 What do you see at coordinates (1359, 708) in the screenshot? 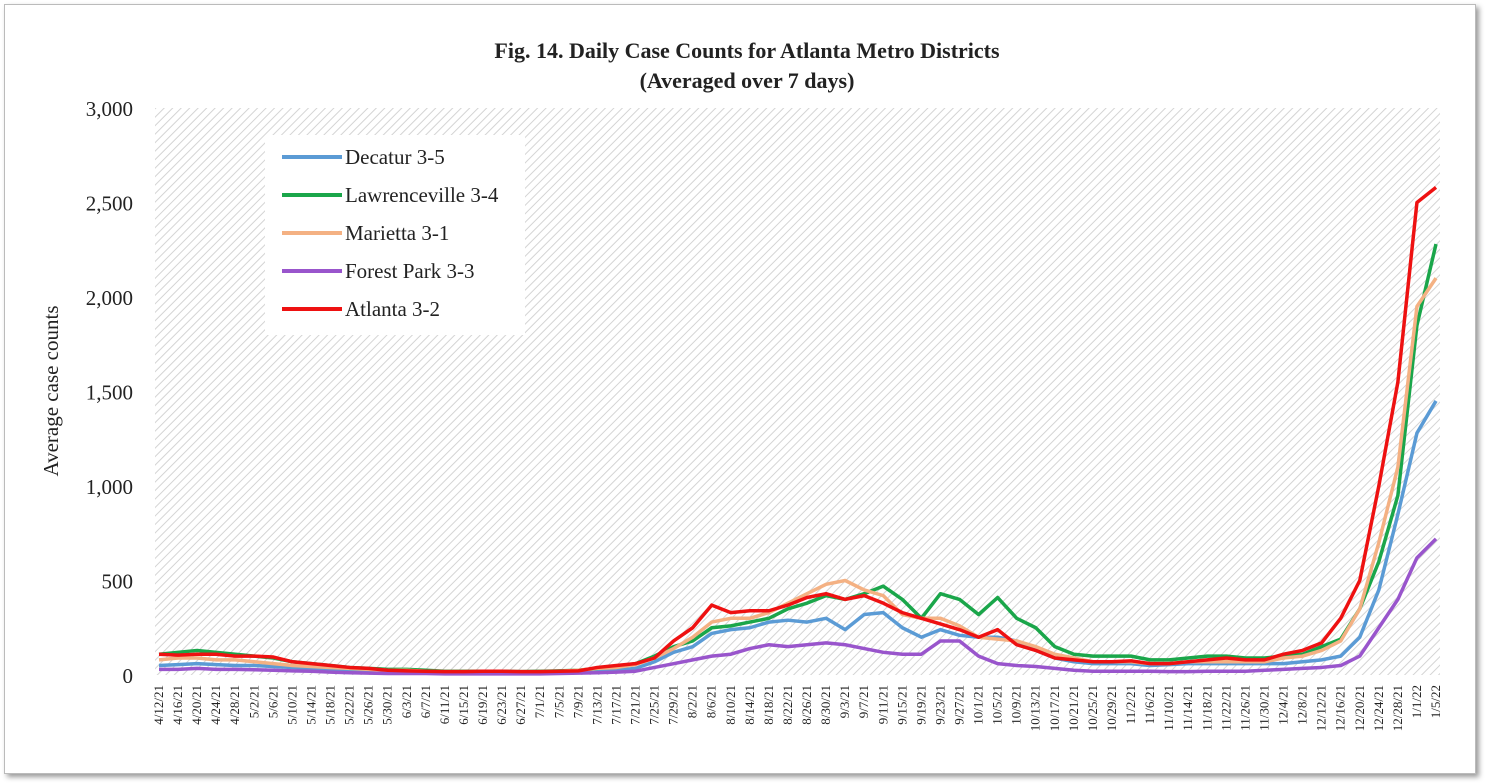
I see `x-tick-label: 12/20/21` at bounding box center [1359, 708].